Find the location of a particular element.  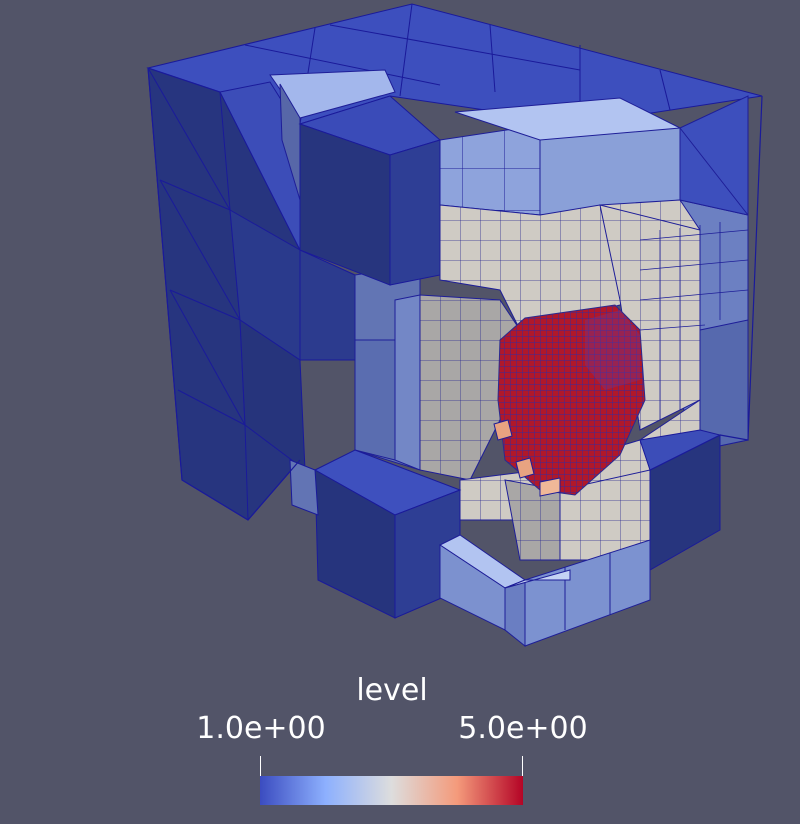

legend-max-label: 5.0e+00 is located at coordinates (523, 728).